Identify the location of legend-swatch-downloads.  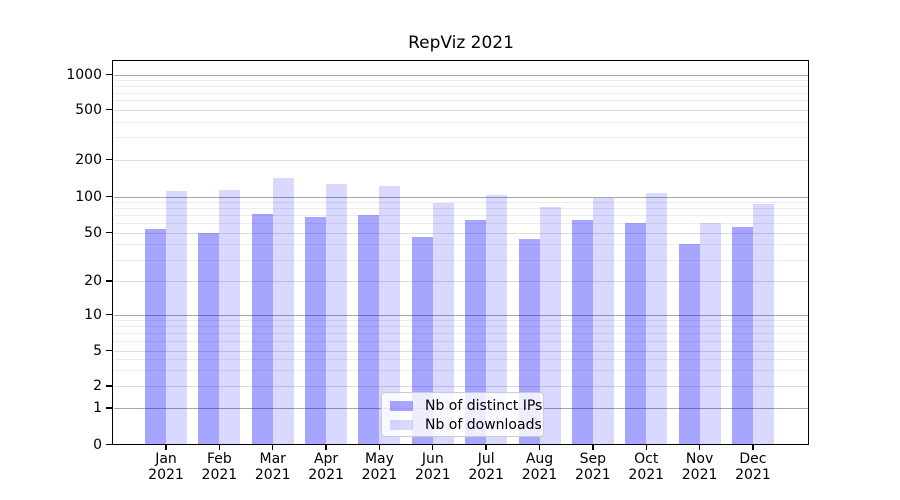
(401, 424).